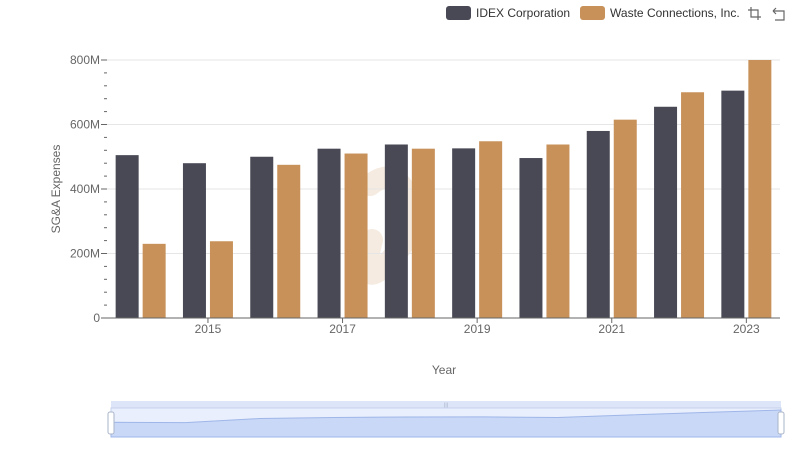 The image size is (800, 461). Describe the element at coordinates (96, 318) in the screenshot. I see `y-tick-label: 0` at that location.